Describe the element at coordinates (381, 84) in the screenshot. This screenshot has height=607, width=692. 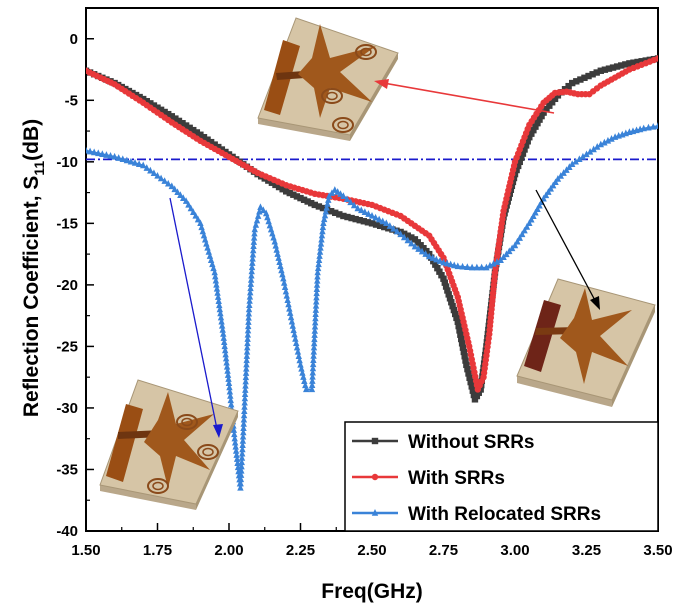
I see `arrow-red-head` at that location.